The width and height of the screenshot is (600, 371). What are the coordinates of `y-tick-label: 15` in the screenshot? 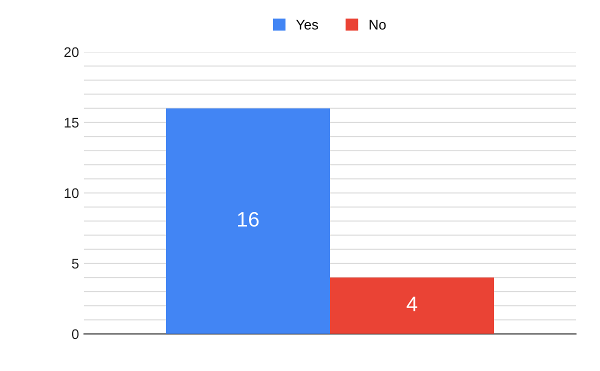 It's located at (71, 123).